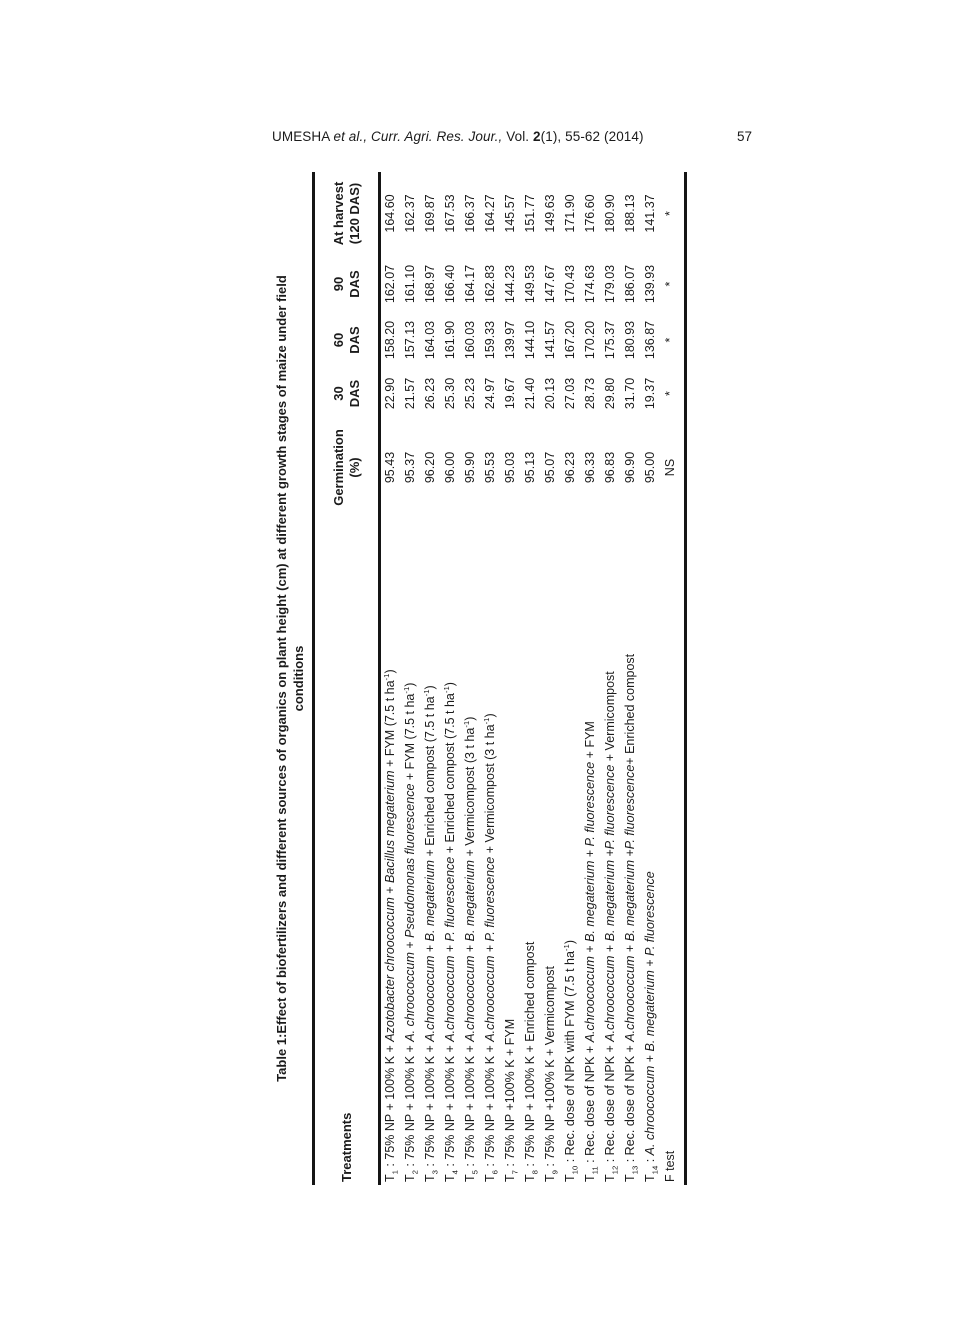 The height and width of the screenshot is (1320, 960). What do you see at coordinates (346, 393) in the screenshot?
I see `column-header-30-das: 30 DAS` at bounding box center [346, 393].